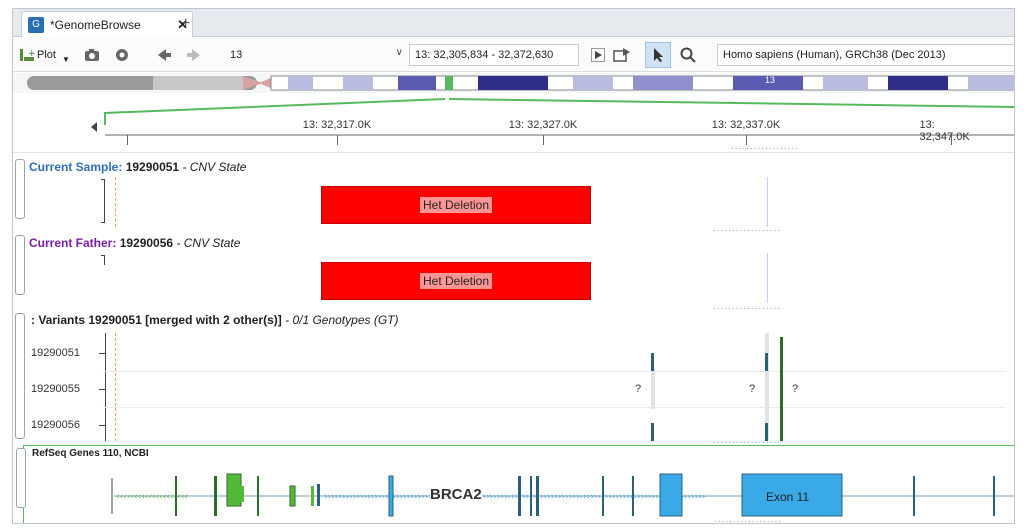 Image resolution: width=1024 pixels, height=530 pixels. What do you see at coordinates (214, 167) in the screenshot?
I see `sample-suffix: - CNV State` at bounding box center [214, 167].